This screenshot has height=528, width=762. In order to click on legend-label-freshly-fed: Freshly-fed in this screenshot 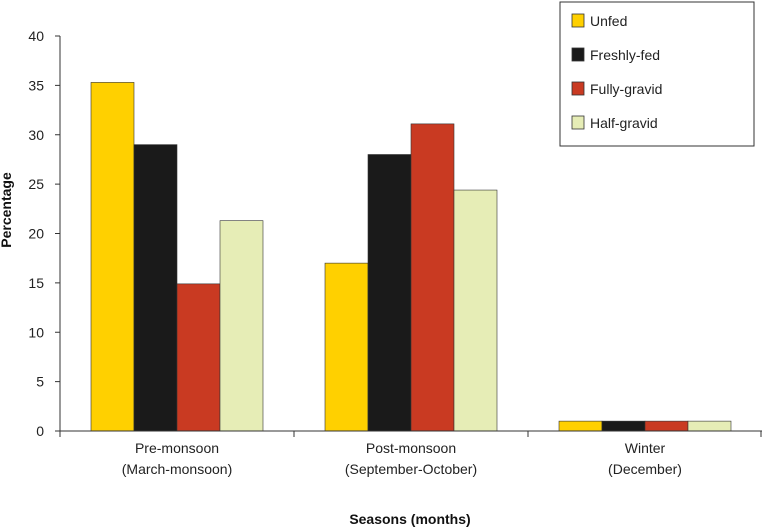, I will do `click(625, 55)`.